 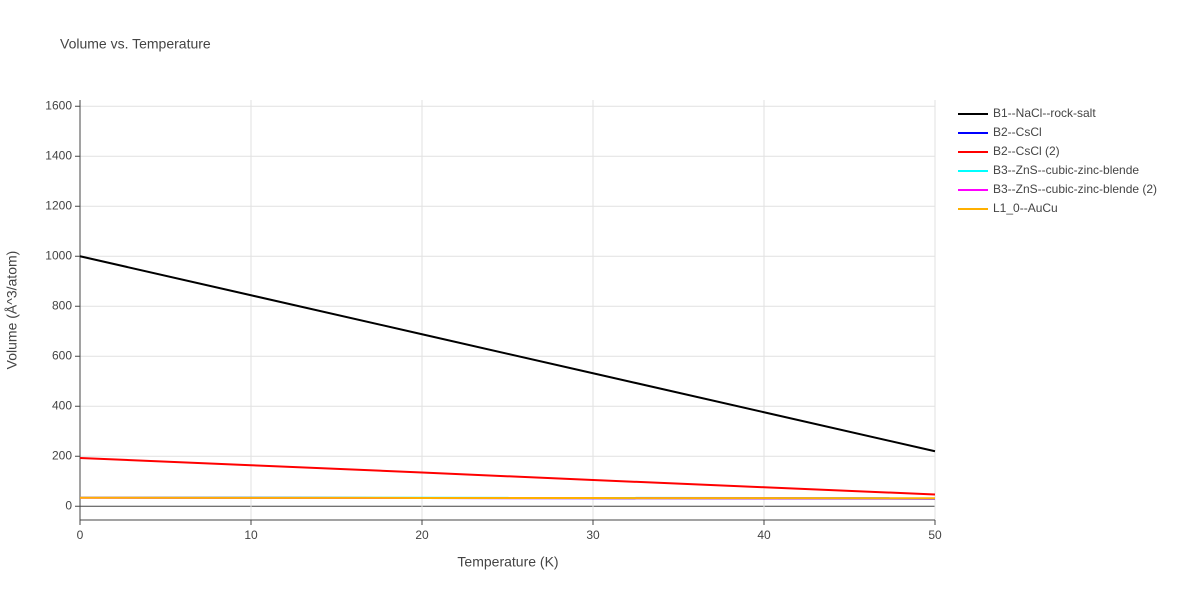 What do you see at coordinates (58, 105) in the screenshot?
I see `y-tick-label: 1600` at bounding box center [58, 105].